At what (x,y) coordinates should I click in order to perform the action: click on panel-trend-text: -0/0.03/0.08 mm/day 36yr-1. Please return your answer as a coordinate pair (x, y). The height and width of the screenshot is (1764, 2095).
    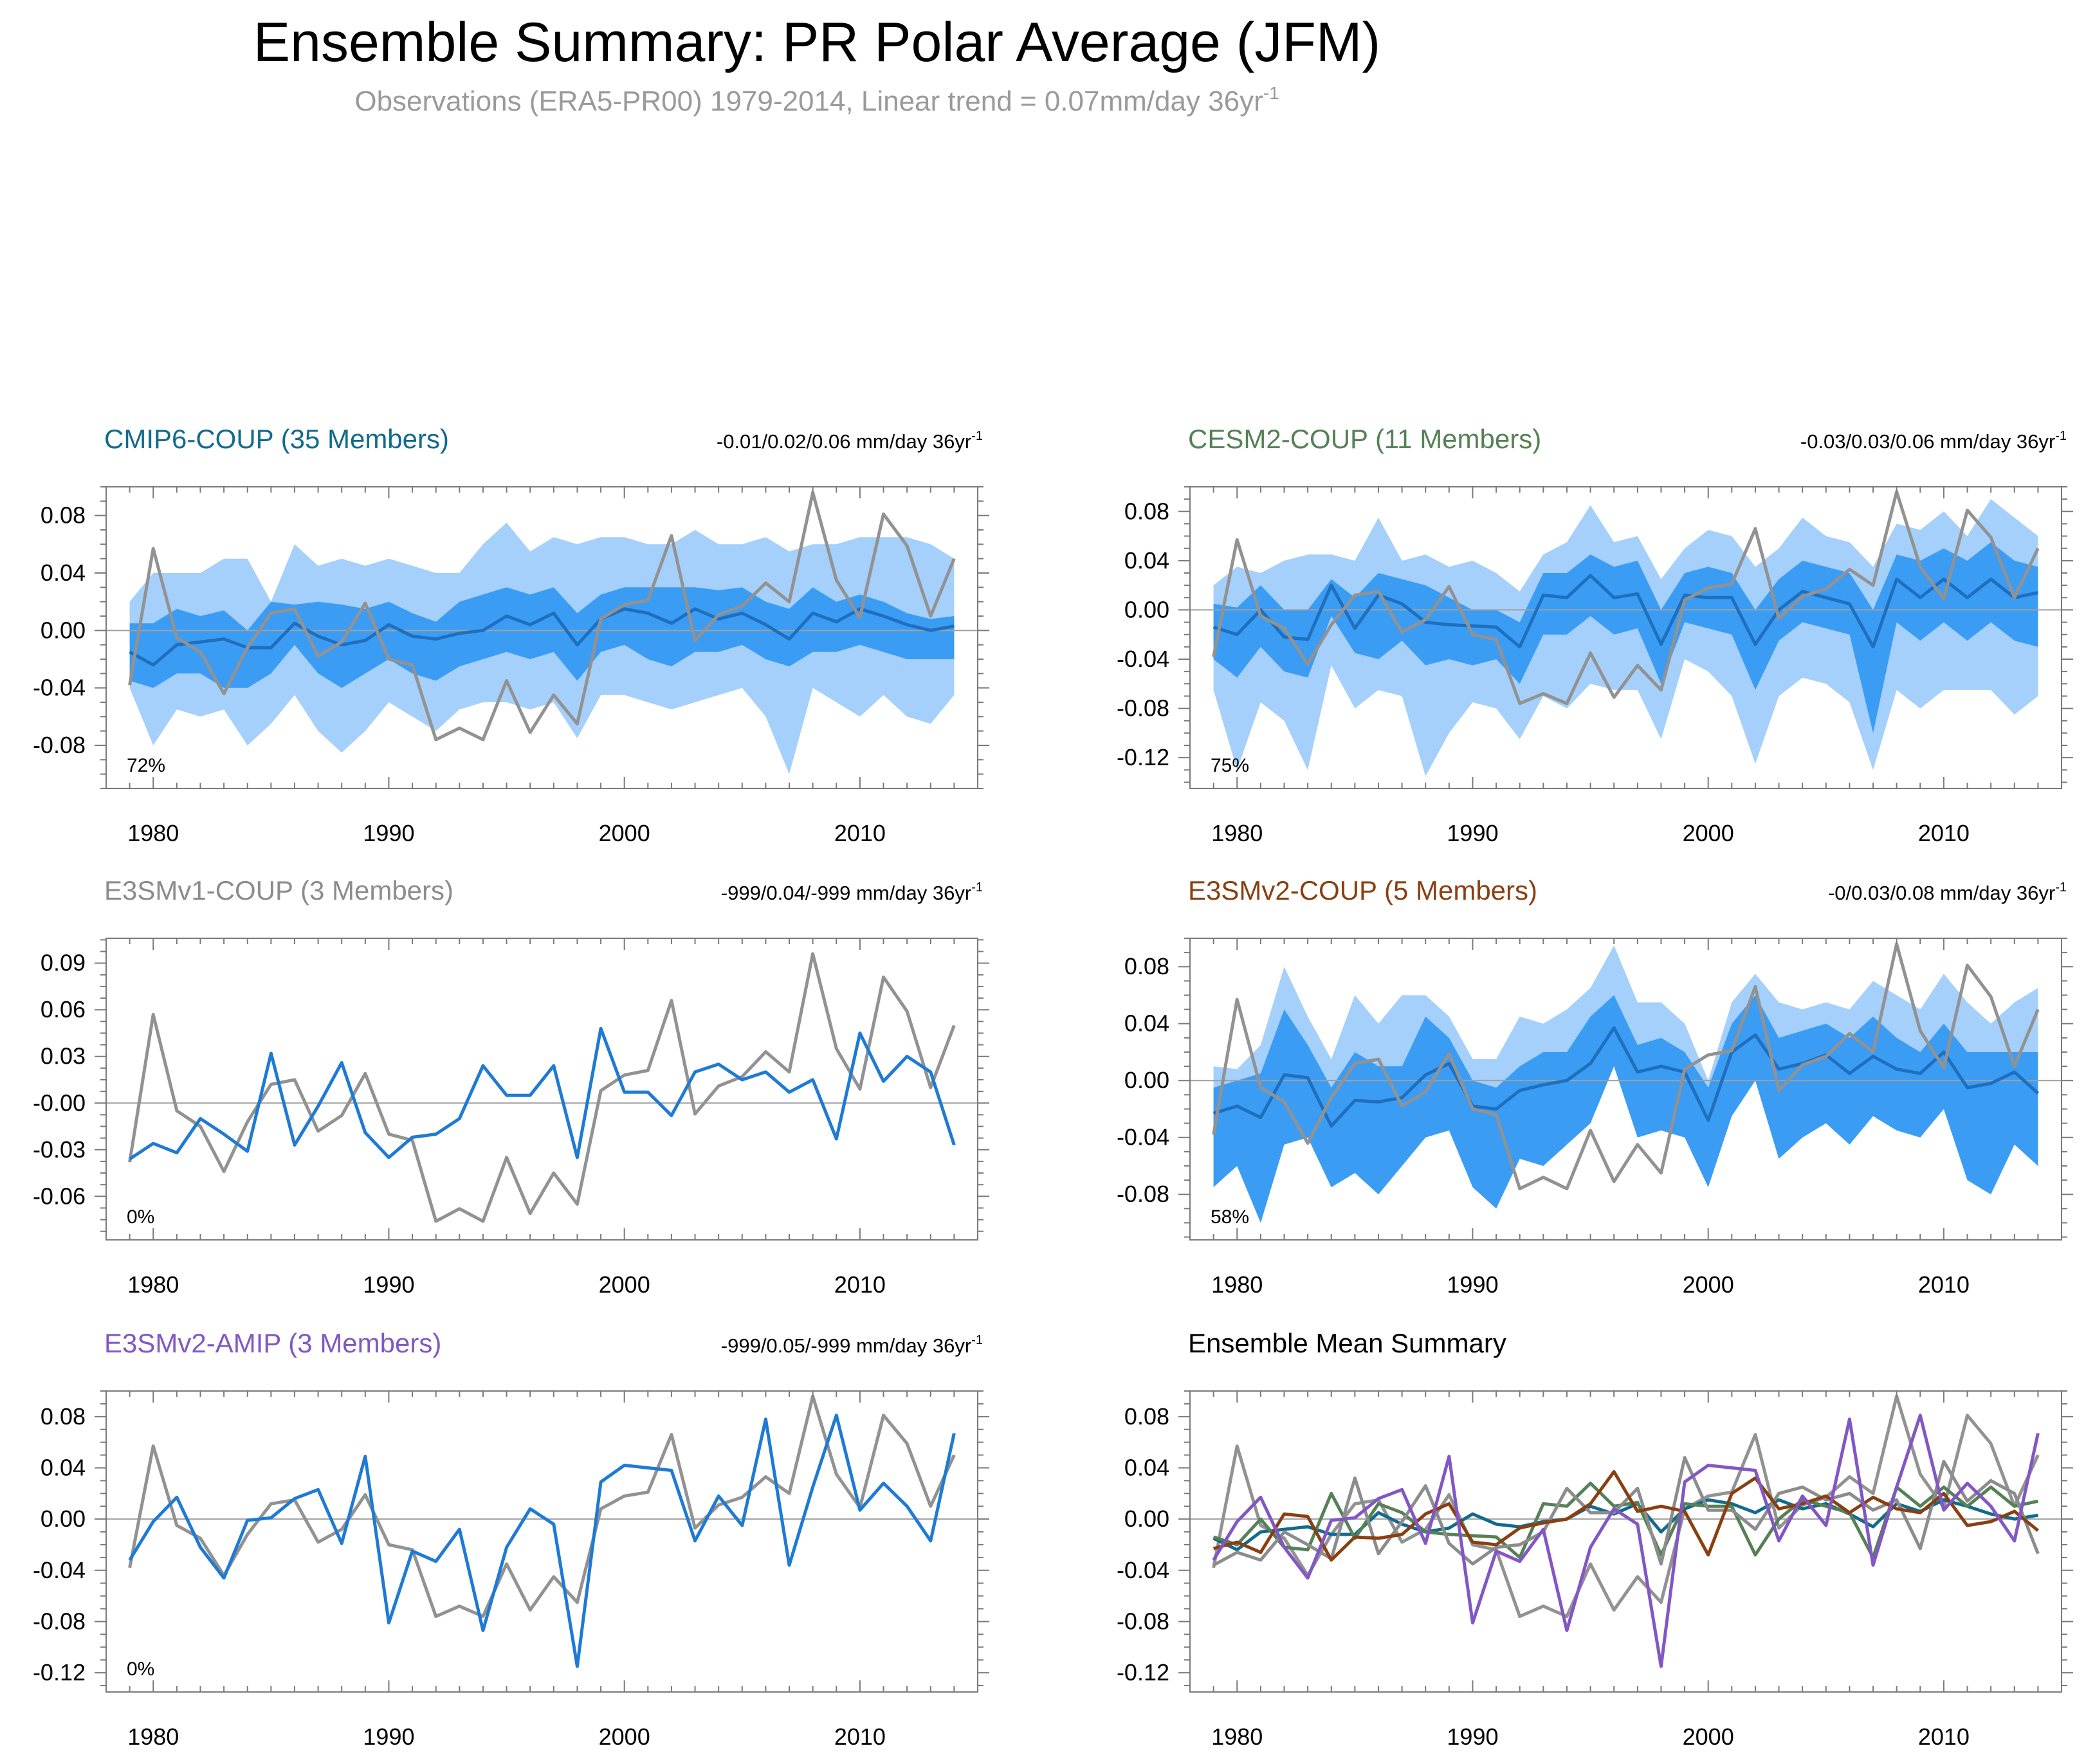
    Looking at the image, I should click on (1947, 892).